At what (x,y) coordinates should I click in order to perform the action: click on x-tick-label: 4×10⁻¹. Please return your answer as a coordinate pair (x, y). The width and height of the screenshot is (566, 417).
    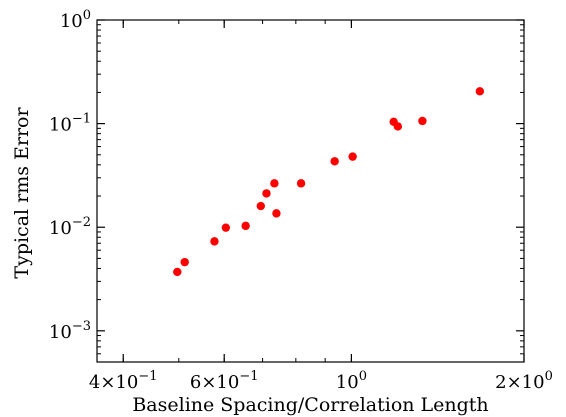
    Looking at the image, I should click on (123, 381).